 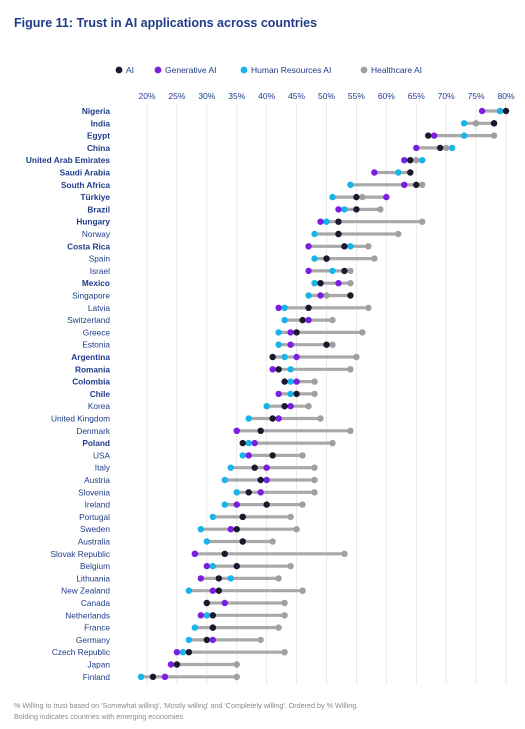 What do you see at coordinates (99, 308) in the screenshot?
I see `country-label: Latvia` at bounding box center [99, 308].